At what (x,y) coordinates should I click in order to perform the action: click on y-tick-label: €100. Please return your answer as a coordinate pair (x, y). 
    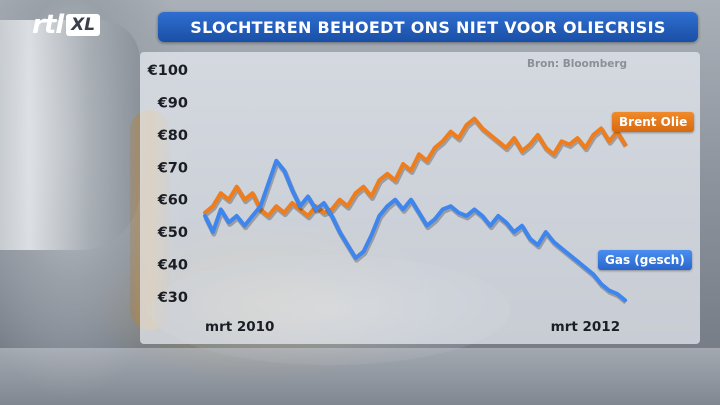
    Looking at the image, I should click on (167, 71).